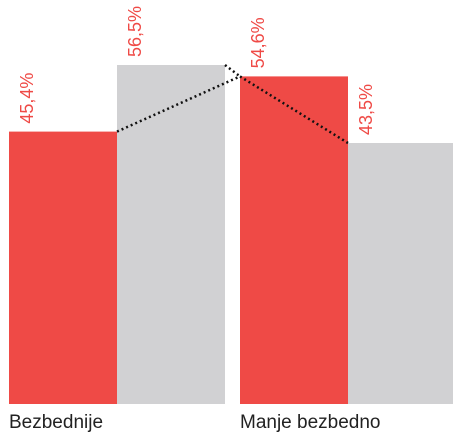  Describe the element at coordinates (27, 98) in the screenshot. I see `value-label-0-0: 45,4%` at that location.